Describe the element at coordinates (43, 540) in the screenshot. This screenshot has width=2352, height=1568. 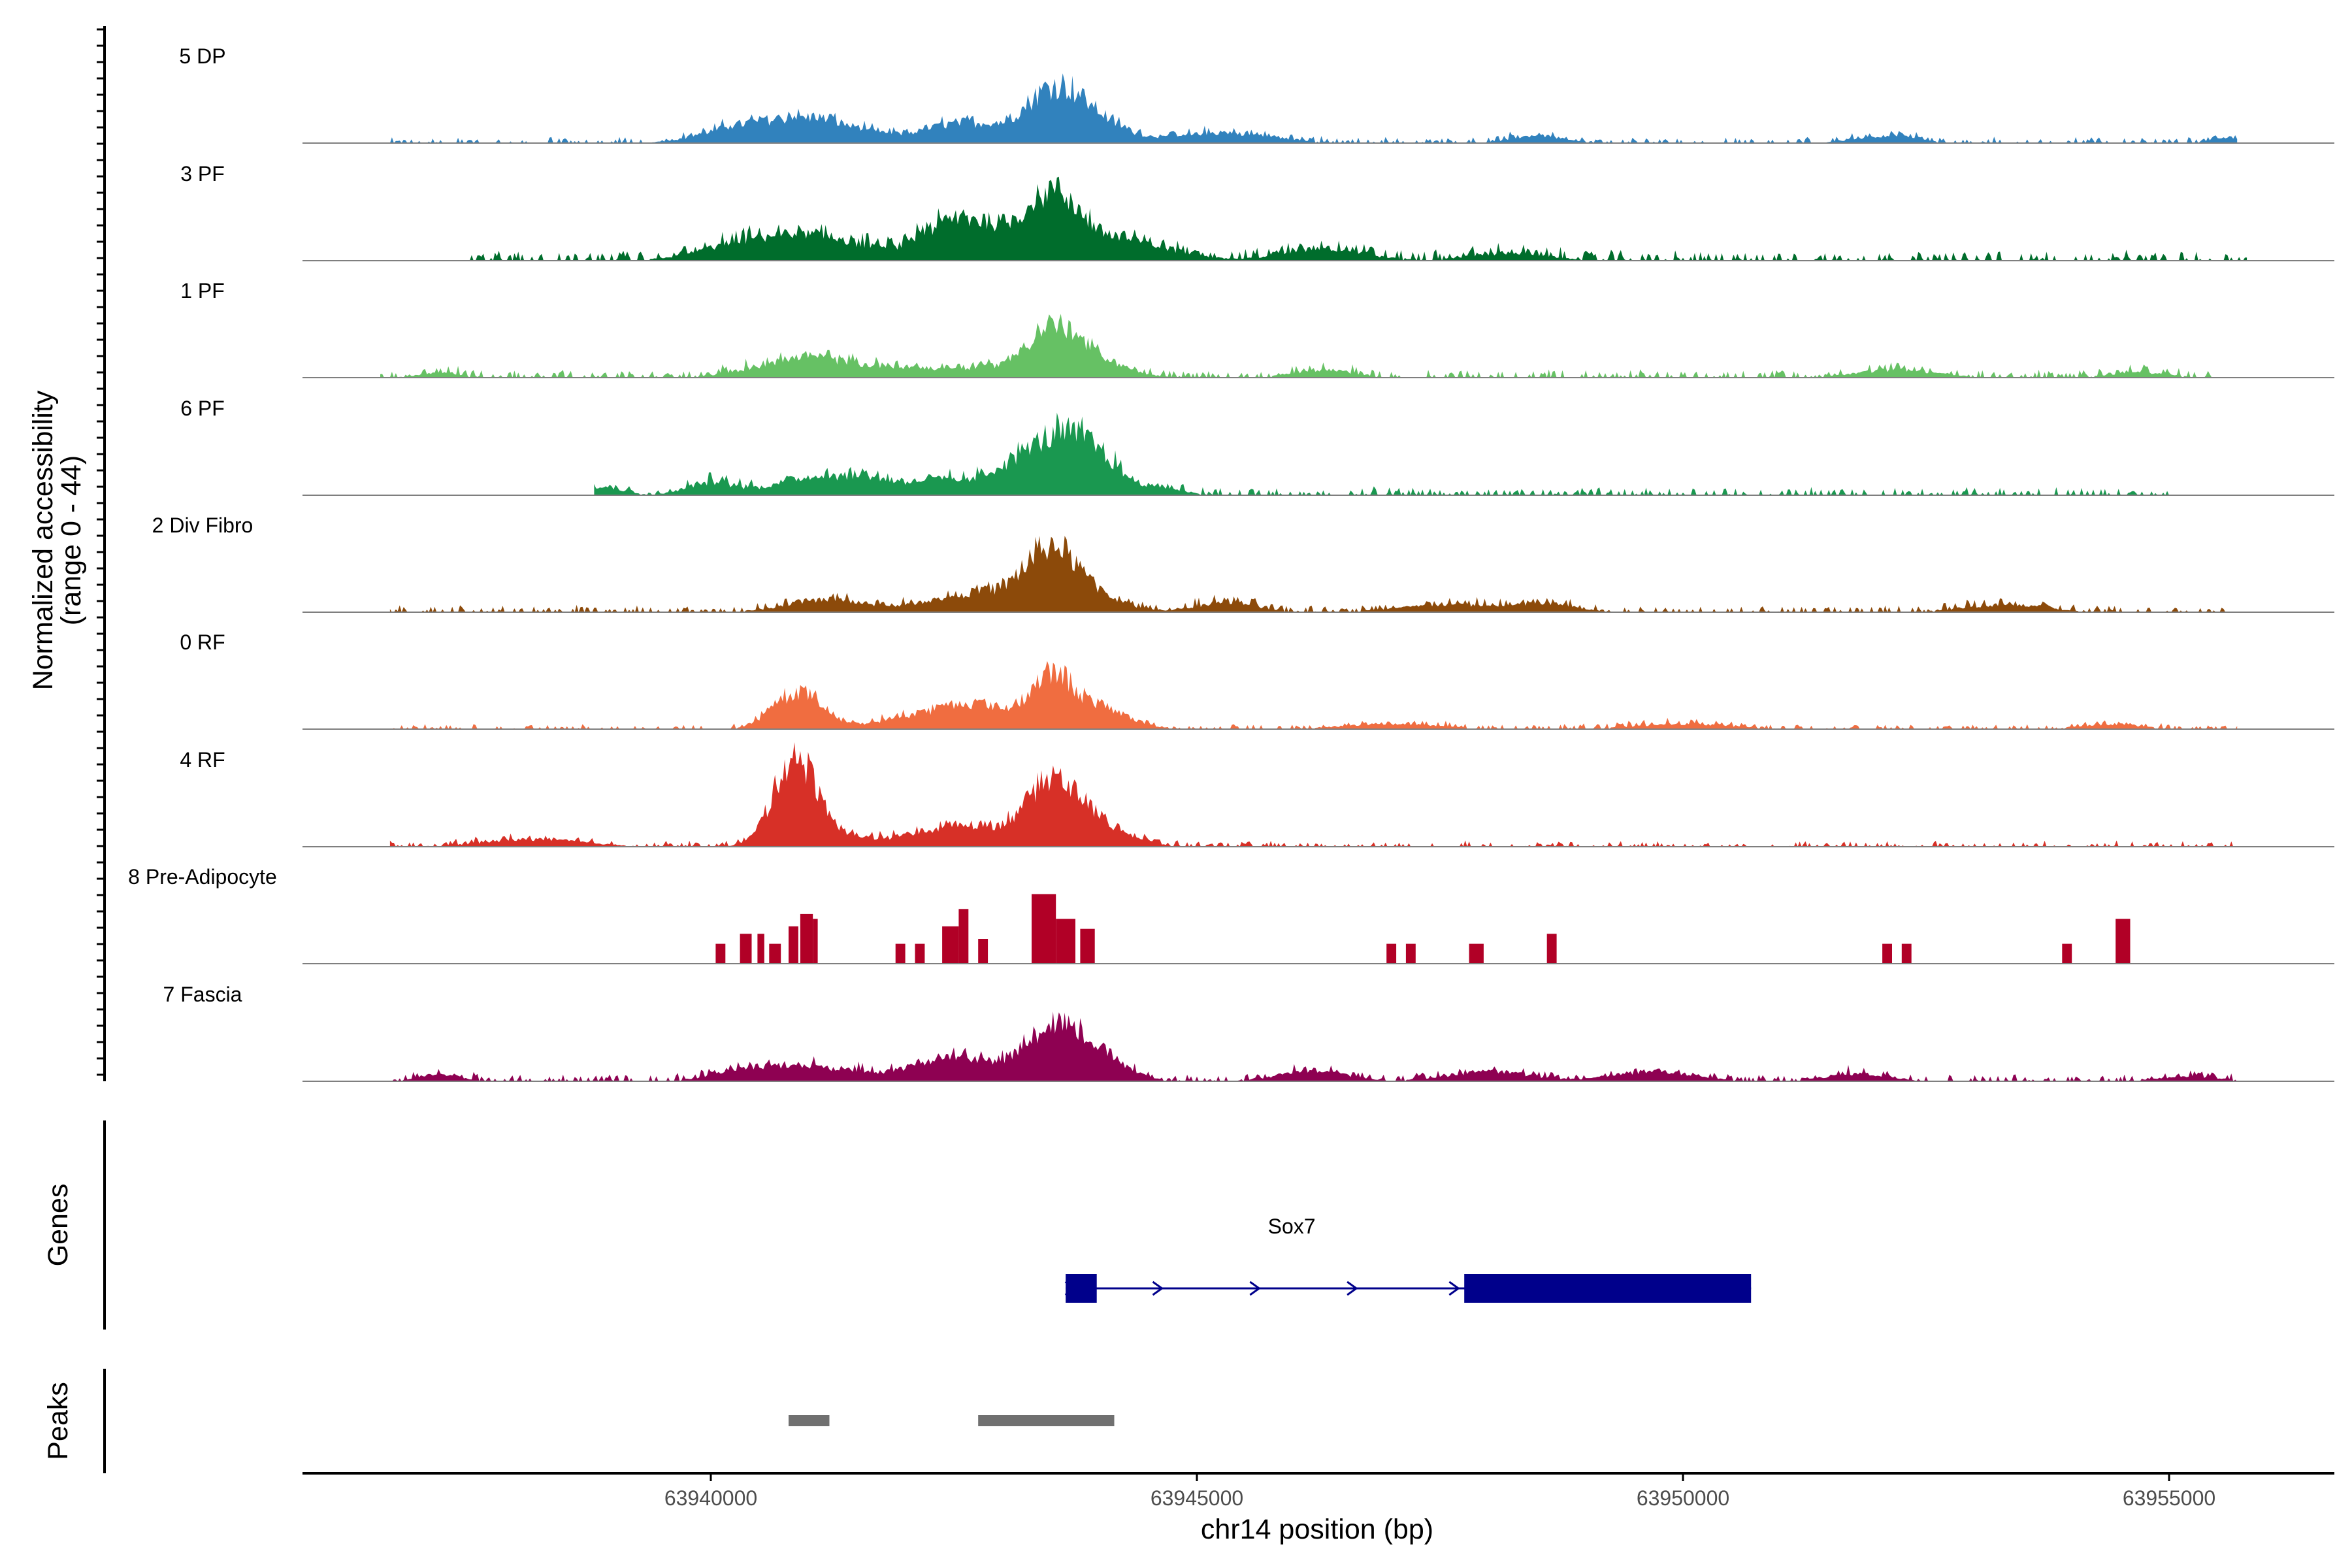
I see `y-axis-title-line1: Normalized accessibility` at that location.